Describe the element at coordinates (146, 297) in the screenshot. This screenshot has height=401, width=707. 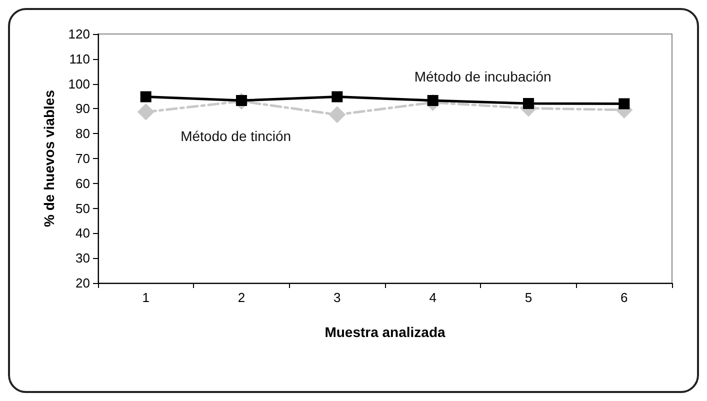
I see `x-tick-label: 1` at that location.